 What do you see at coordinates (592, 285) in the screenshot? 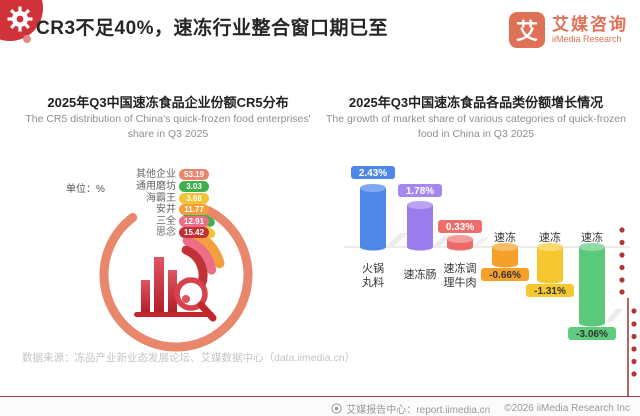
I see `bar-frozen-cat6: 速冻 -3.06%` at bounding box center [592, 285].